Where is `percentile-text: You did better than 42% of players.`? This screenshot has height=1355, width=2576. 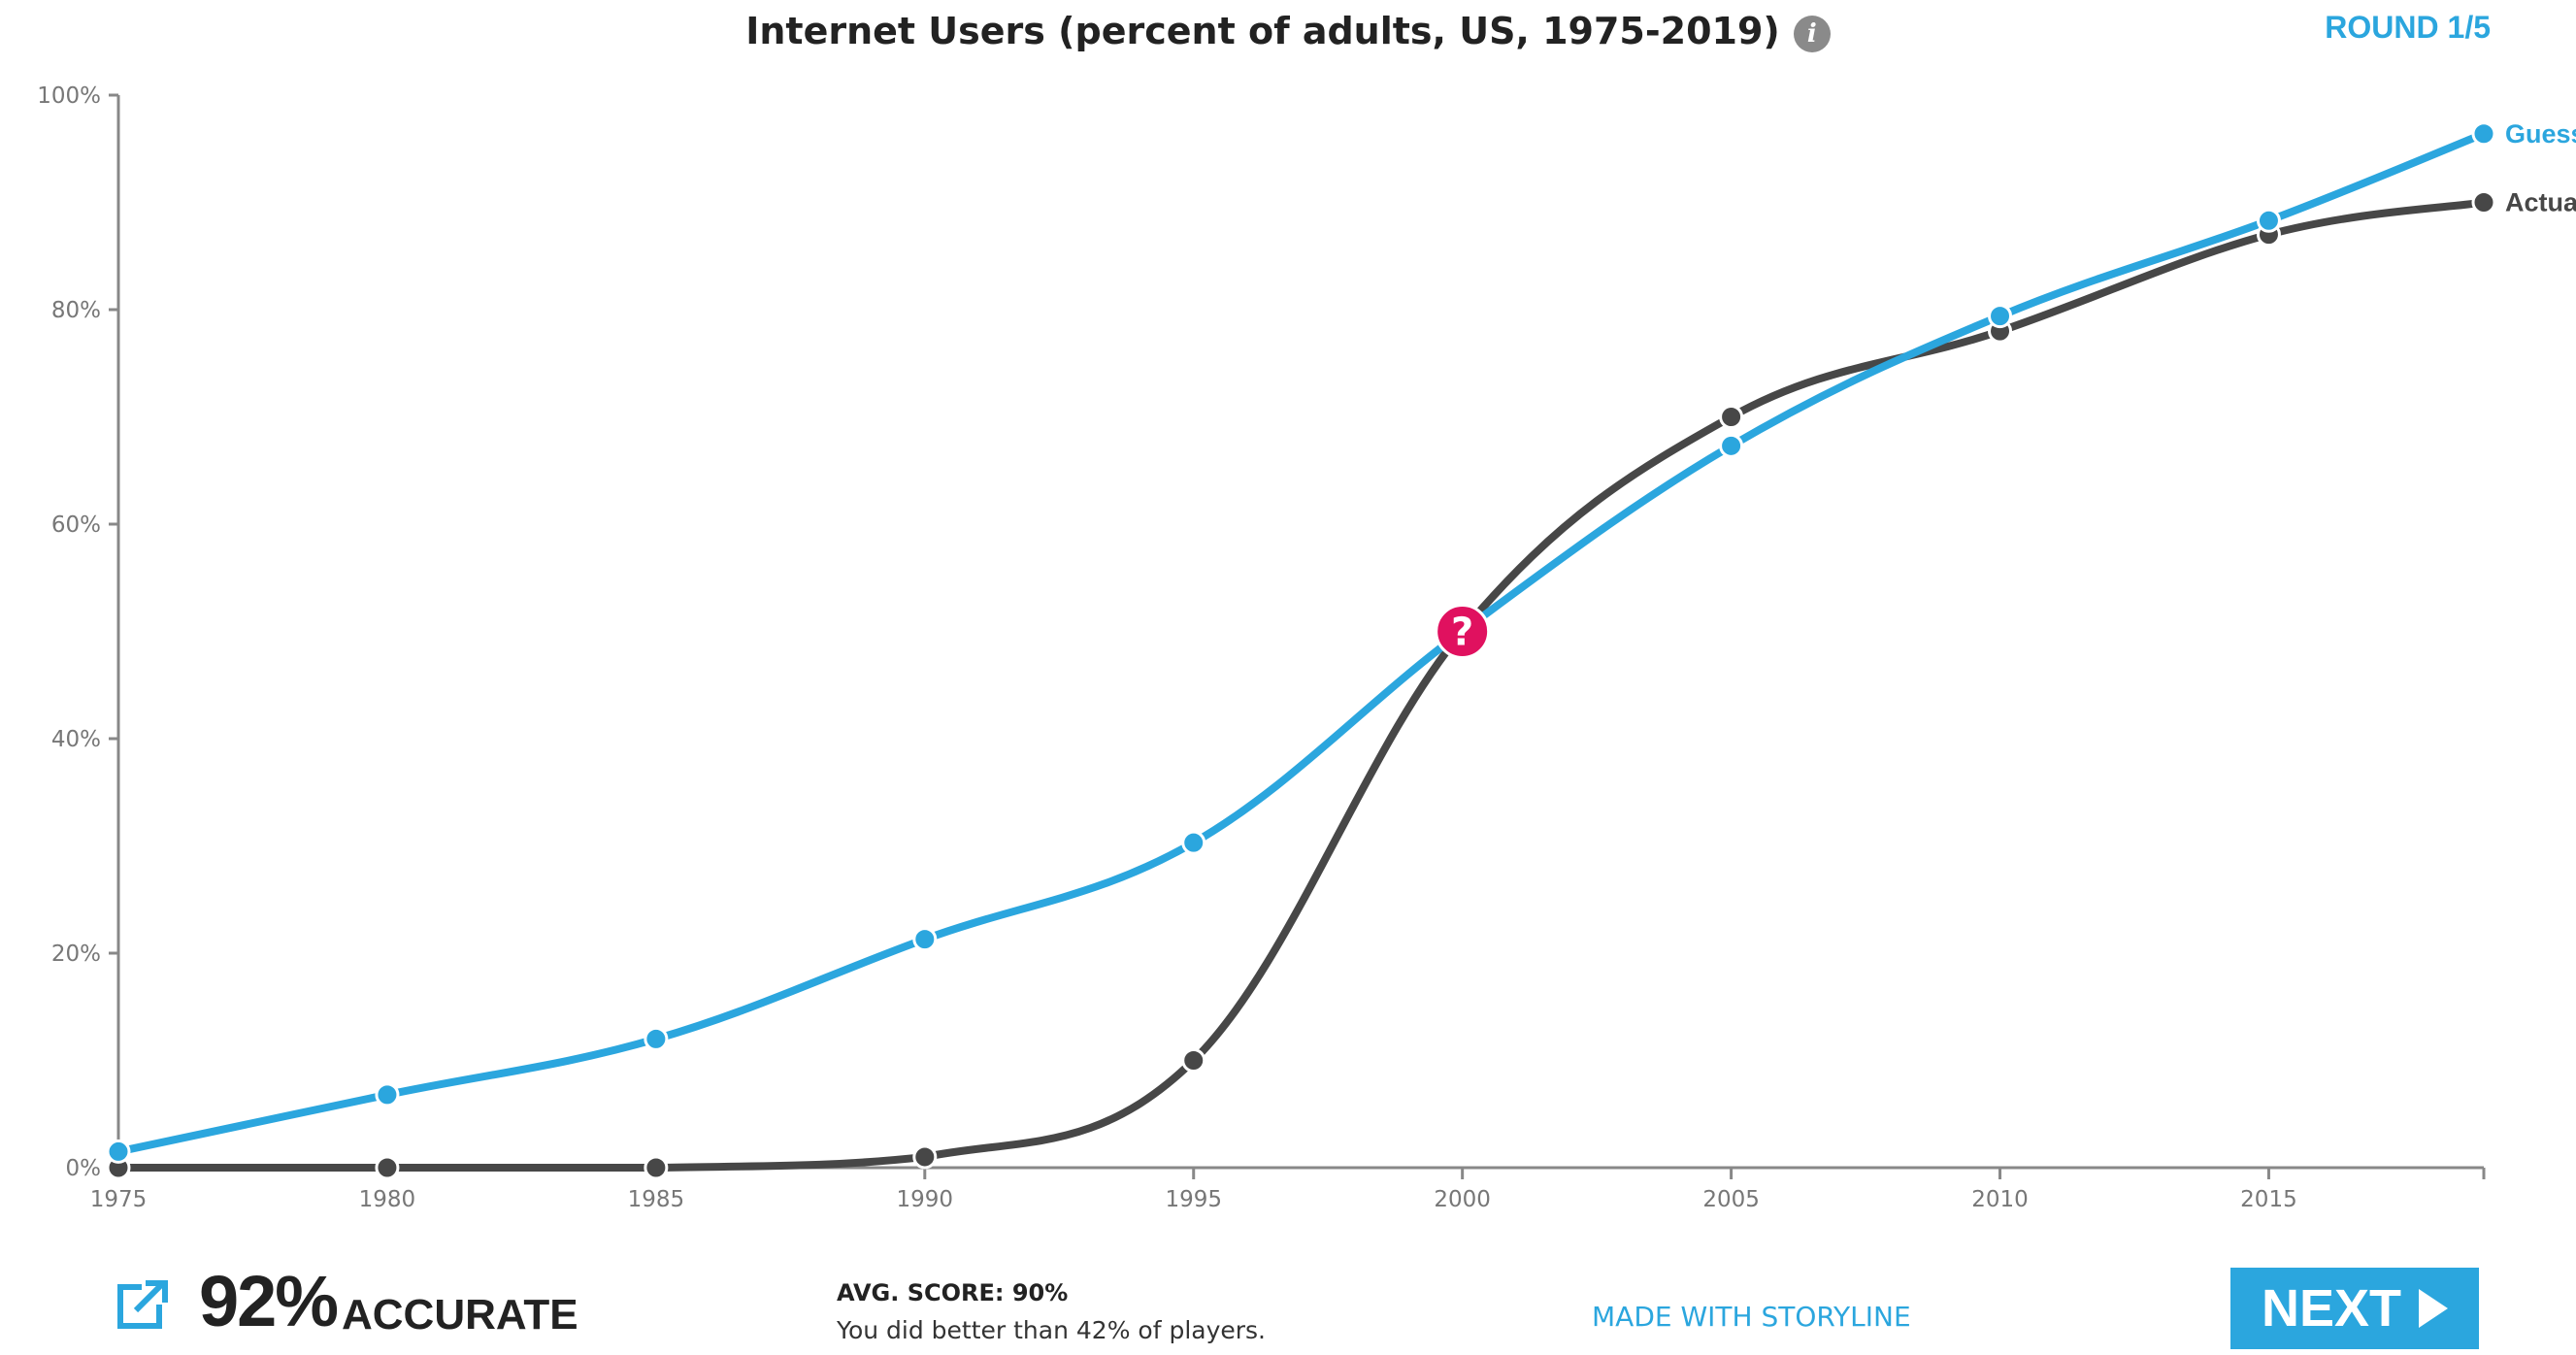 percentile-text: You did better than 42% of players. is located at coordinates (1052, 1330).